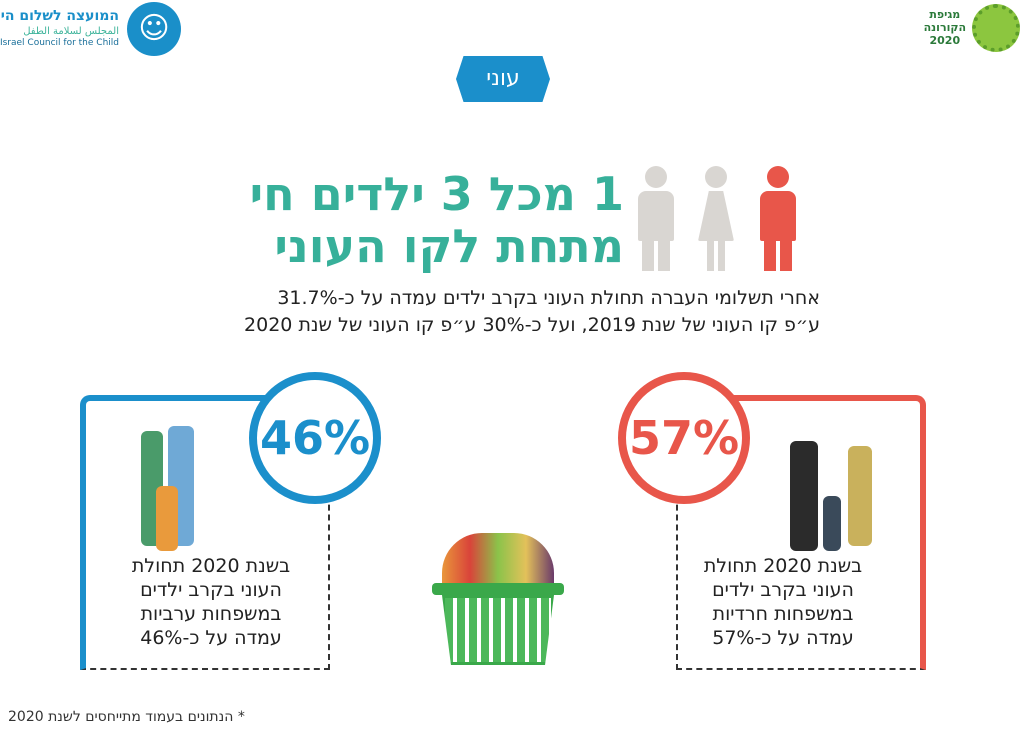  I want to click on person-gray-female-icon, so click(716, 219).